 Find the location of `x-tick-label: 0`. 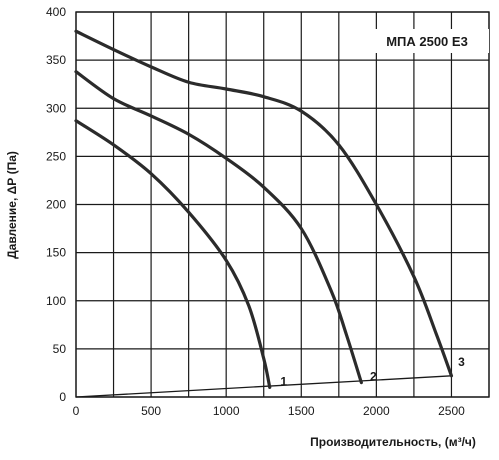

x-tick-label: 0 is located at coordinates (76, 411).